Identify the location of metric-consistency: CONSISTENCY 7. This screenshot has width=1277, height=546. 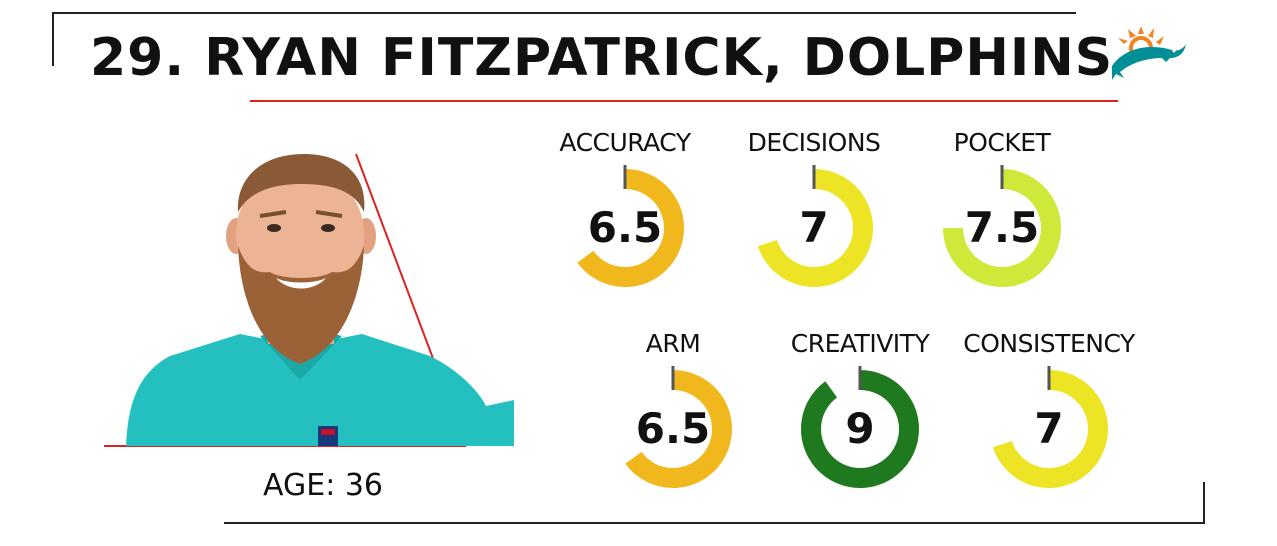
(1049, 429).